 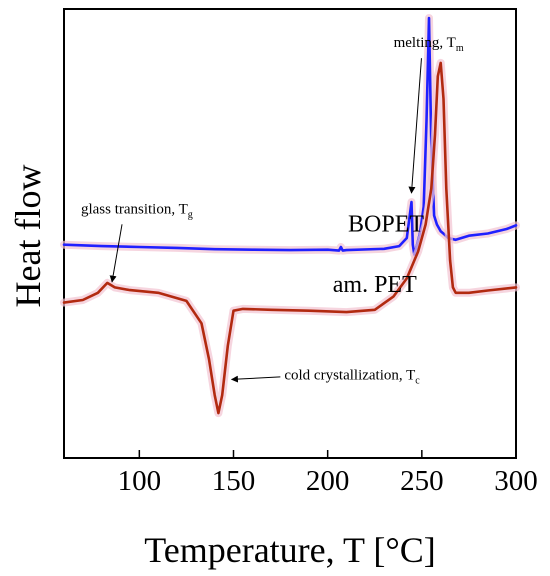 What do you see at coordinates (422, 481) in the screenshot?
I see `x-tick-label: 250` at bounding box center [422, 481].